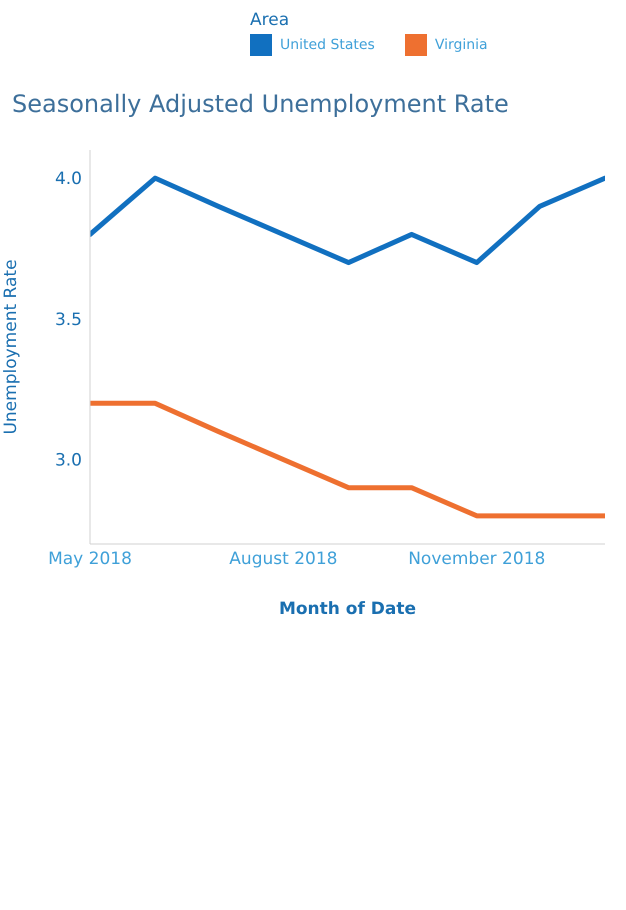  I want to click on x-tick-label: May 2018, so click(90, 559).